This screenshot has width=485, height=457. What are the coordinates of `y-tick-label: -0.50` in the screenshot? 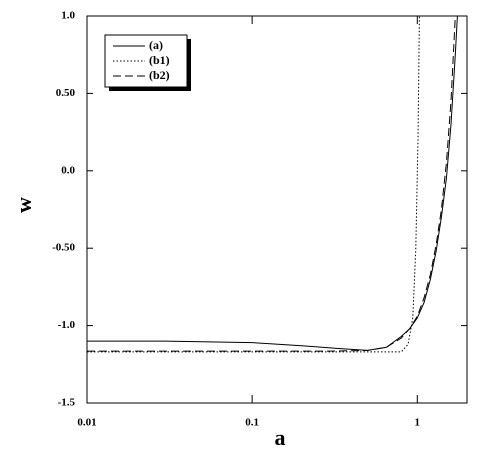 It's located at (63, 248).